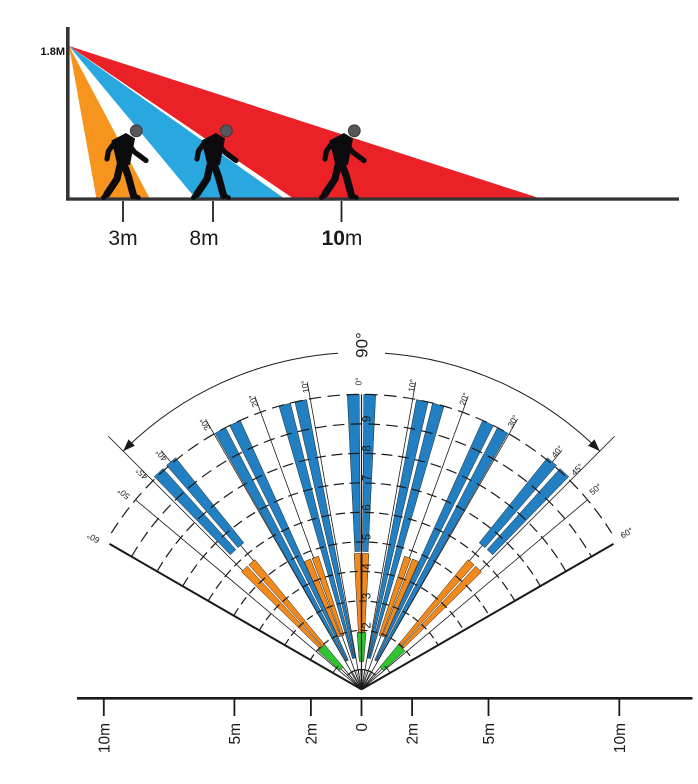 The height and width of the screenshot is (784, 698). I want to click on svg-text: 8m, so click(203, 238).